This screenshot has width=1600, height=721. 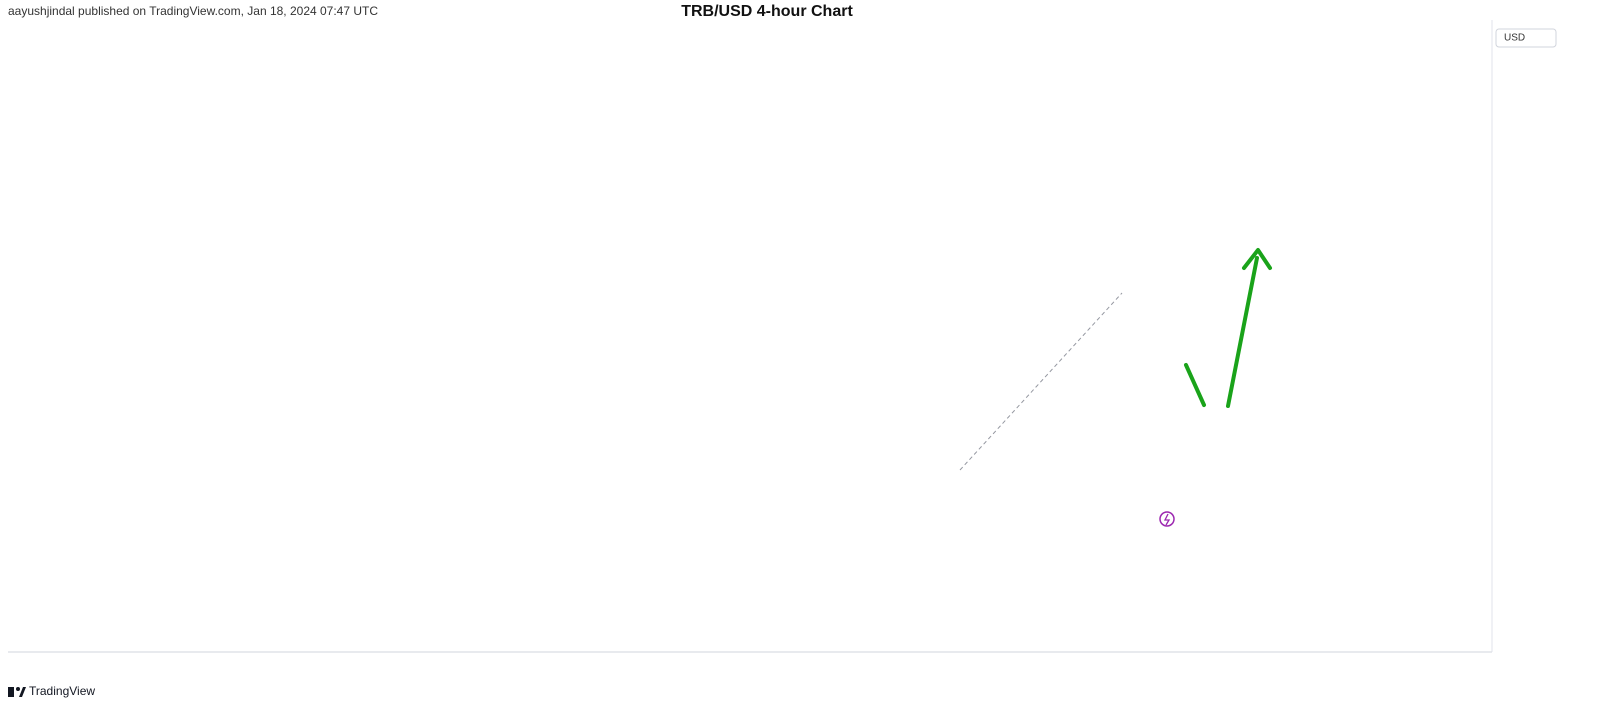 What do you see at coordinates (1195, 385) in the screenshot?
I see `arrow-down-stroke` at bounding box center [1195, 385].